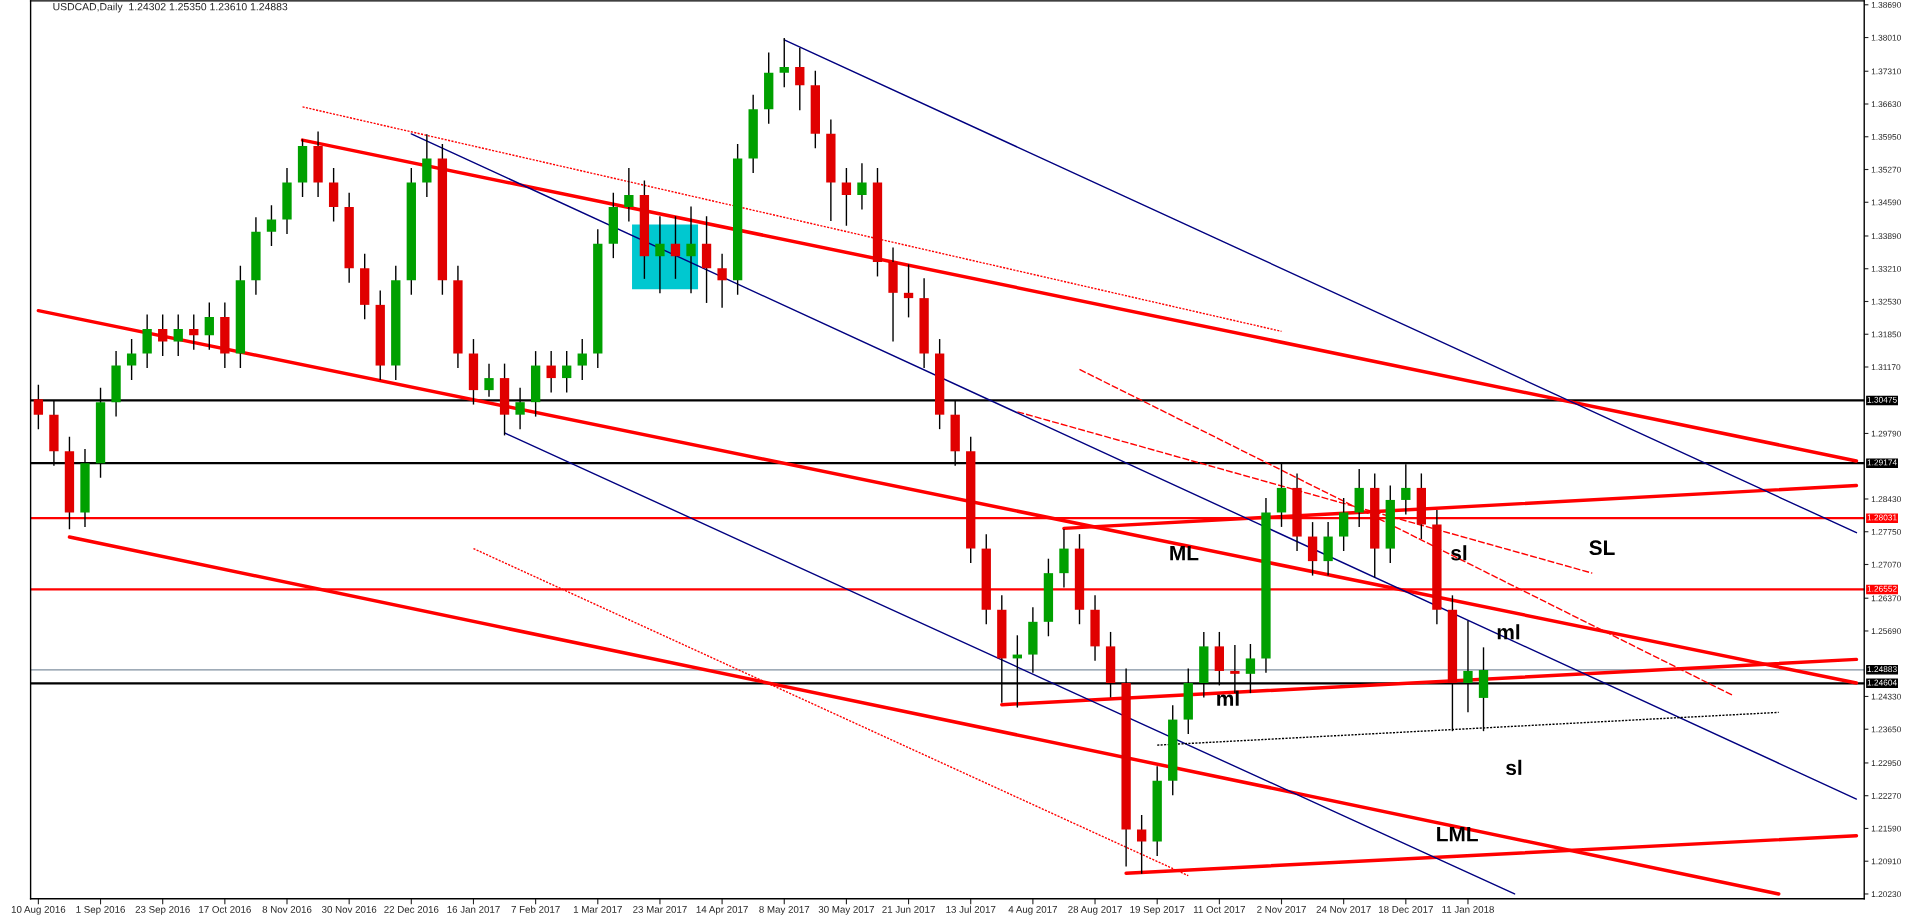 This screenshot has width=1913, height=919. Describe the element at coordinates (411, 909) in the screenshot. I see `x-tick-label: 22 Dec 2016` at that location.